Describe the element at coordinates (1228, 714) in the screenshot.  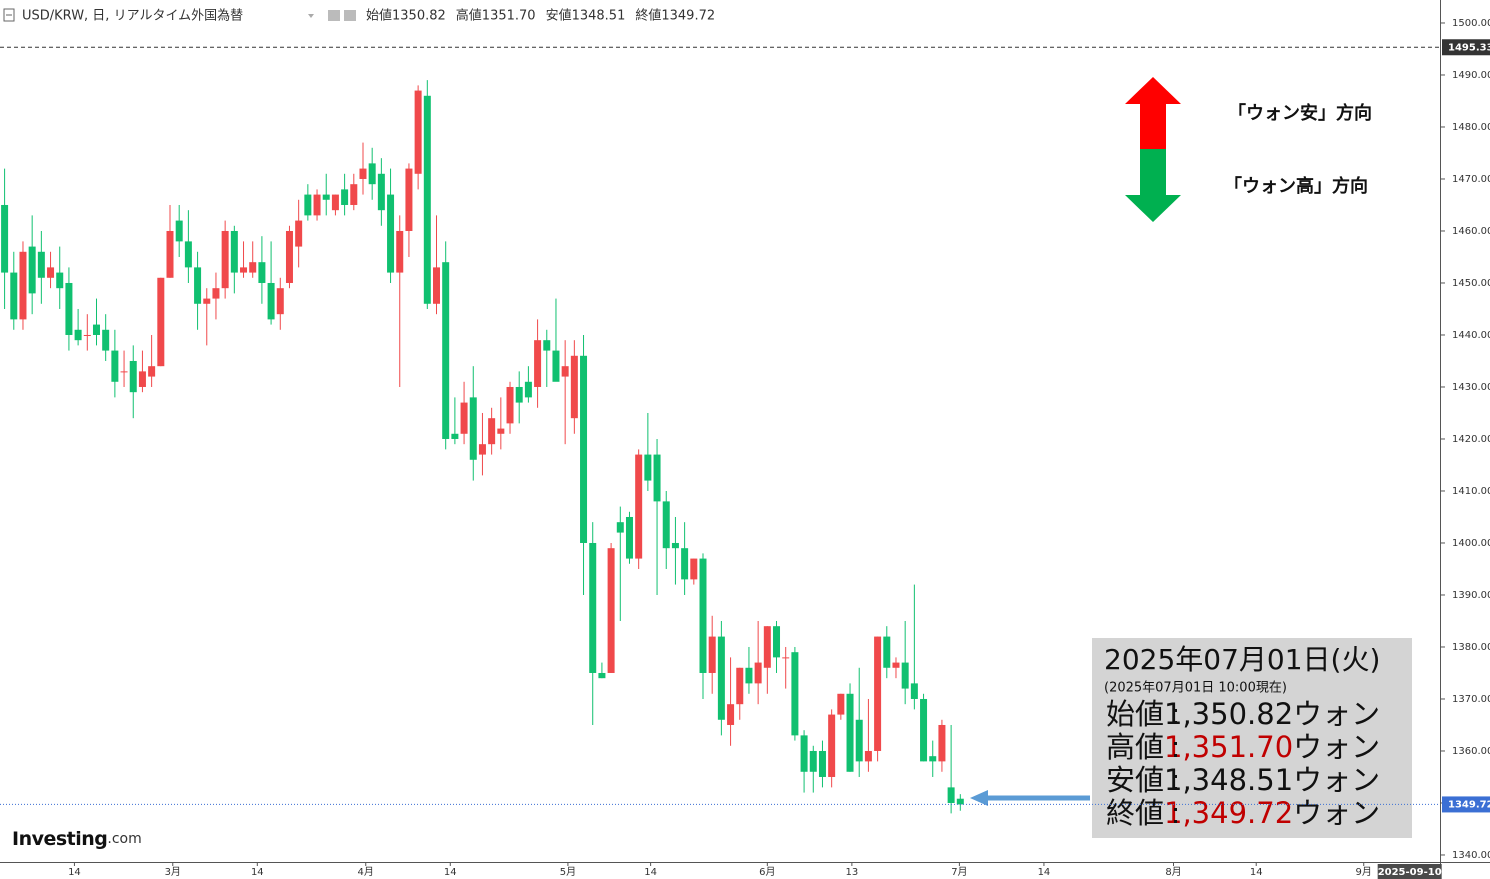
I see `info-row-value: 1,350.82` at that location.